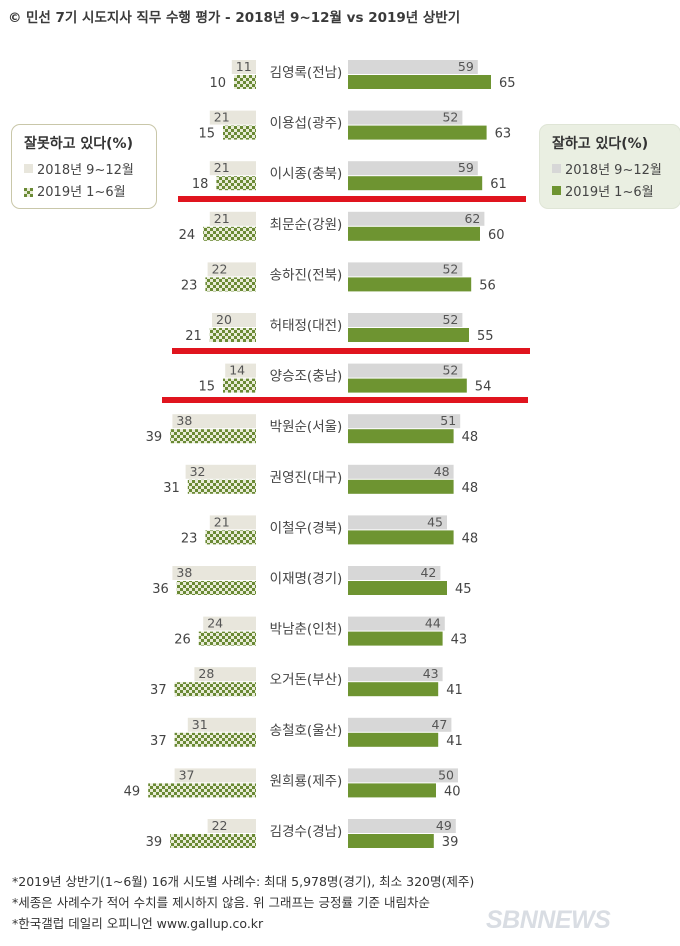  Describe the element at coordinates (507, 83) in the screenshot. I see `value-positive-2019: 65` at that location.